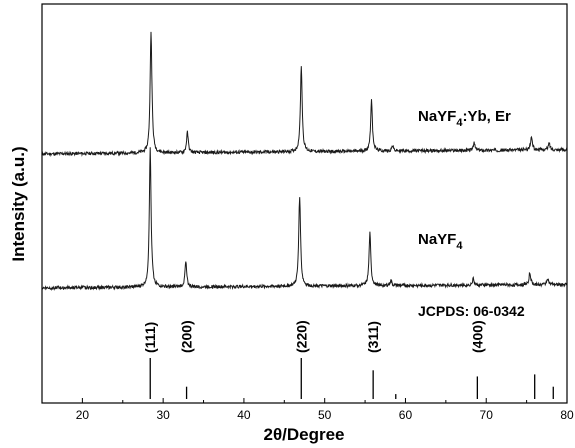 Image resolution: width=575 pixels, height=448 pixels. Describe the element at coordinates (437, 239) in the screenshot. I see `series-label-undoped-main: NaYF` at that location.